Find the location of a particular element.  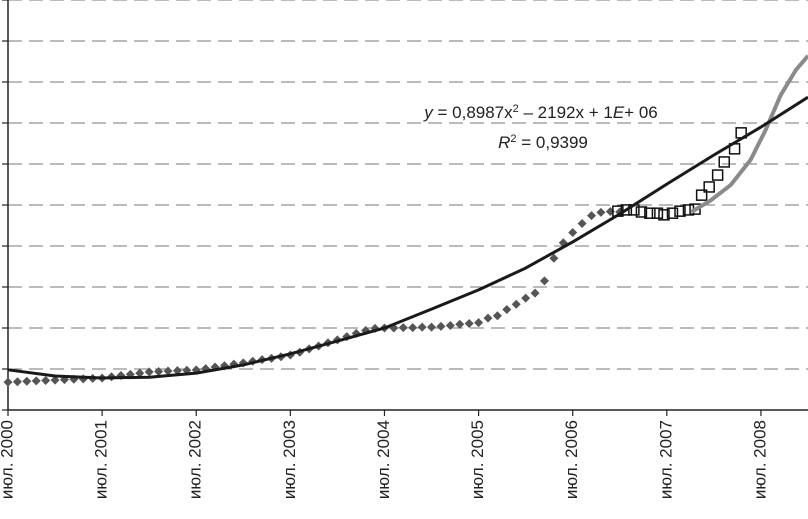

r-squared: R2 = 0,9399 is located at coordinates (543, 142).